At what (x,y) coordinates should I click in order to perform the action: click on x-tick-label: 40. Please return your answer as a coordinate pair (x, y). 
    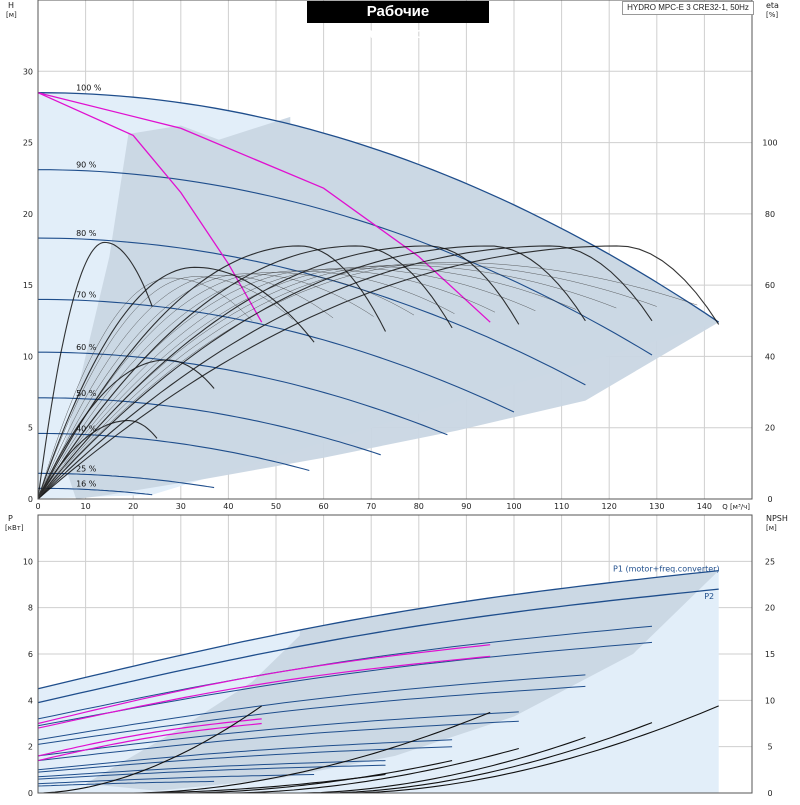
    Looking at the image, I should click on (228, 506).